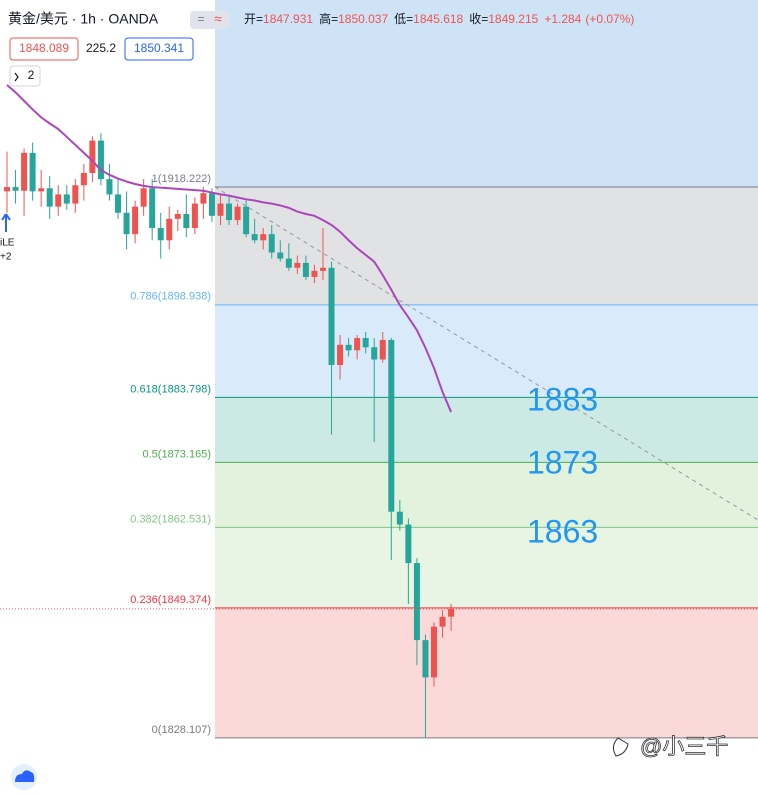 This screenshot has height=796, width=758. Describe the element at coordinates (170, 389) in the screenshot. I see `fib-level-label: 0.618(1883.798)` at that location.